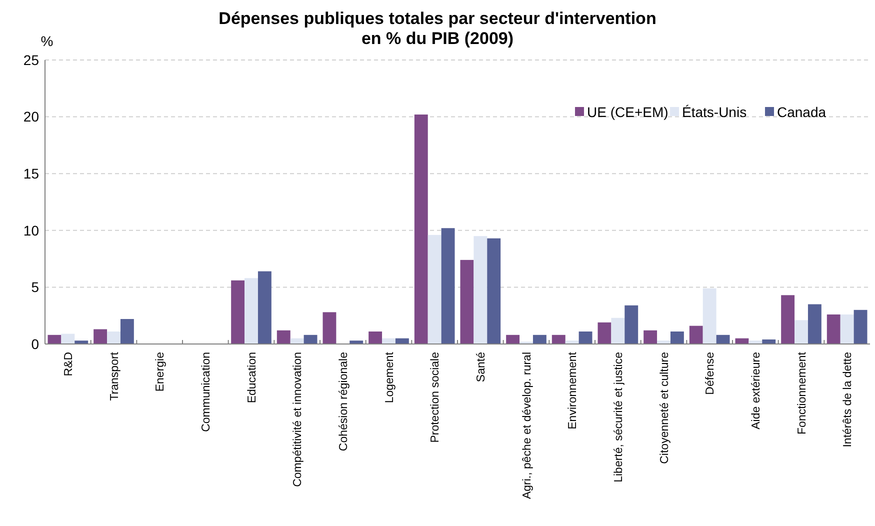 The width and height of the screenshot is (875, 526). What do you see at coordinates (114, 376) in the screenshot?
I see `x-tick-label: Transport` at bounding box center [114, 376].